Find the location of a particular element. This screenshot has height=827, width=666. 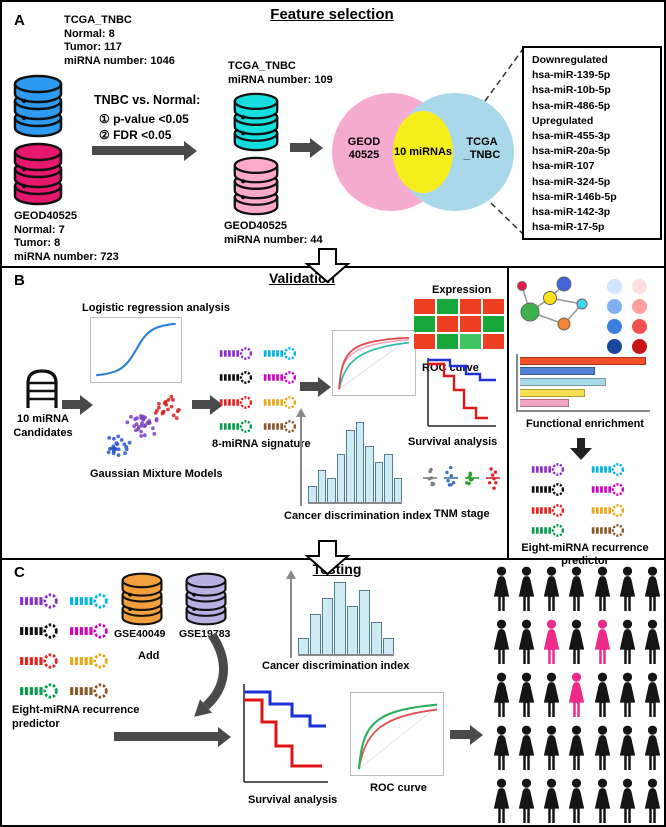

upregulated-header: Upregulated is located at coordinates (563, 120).